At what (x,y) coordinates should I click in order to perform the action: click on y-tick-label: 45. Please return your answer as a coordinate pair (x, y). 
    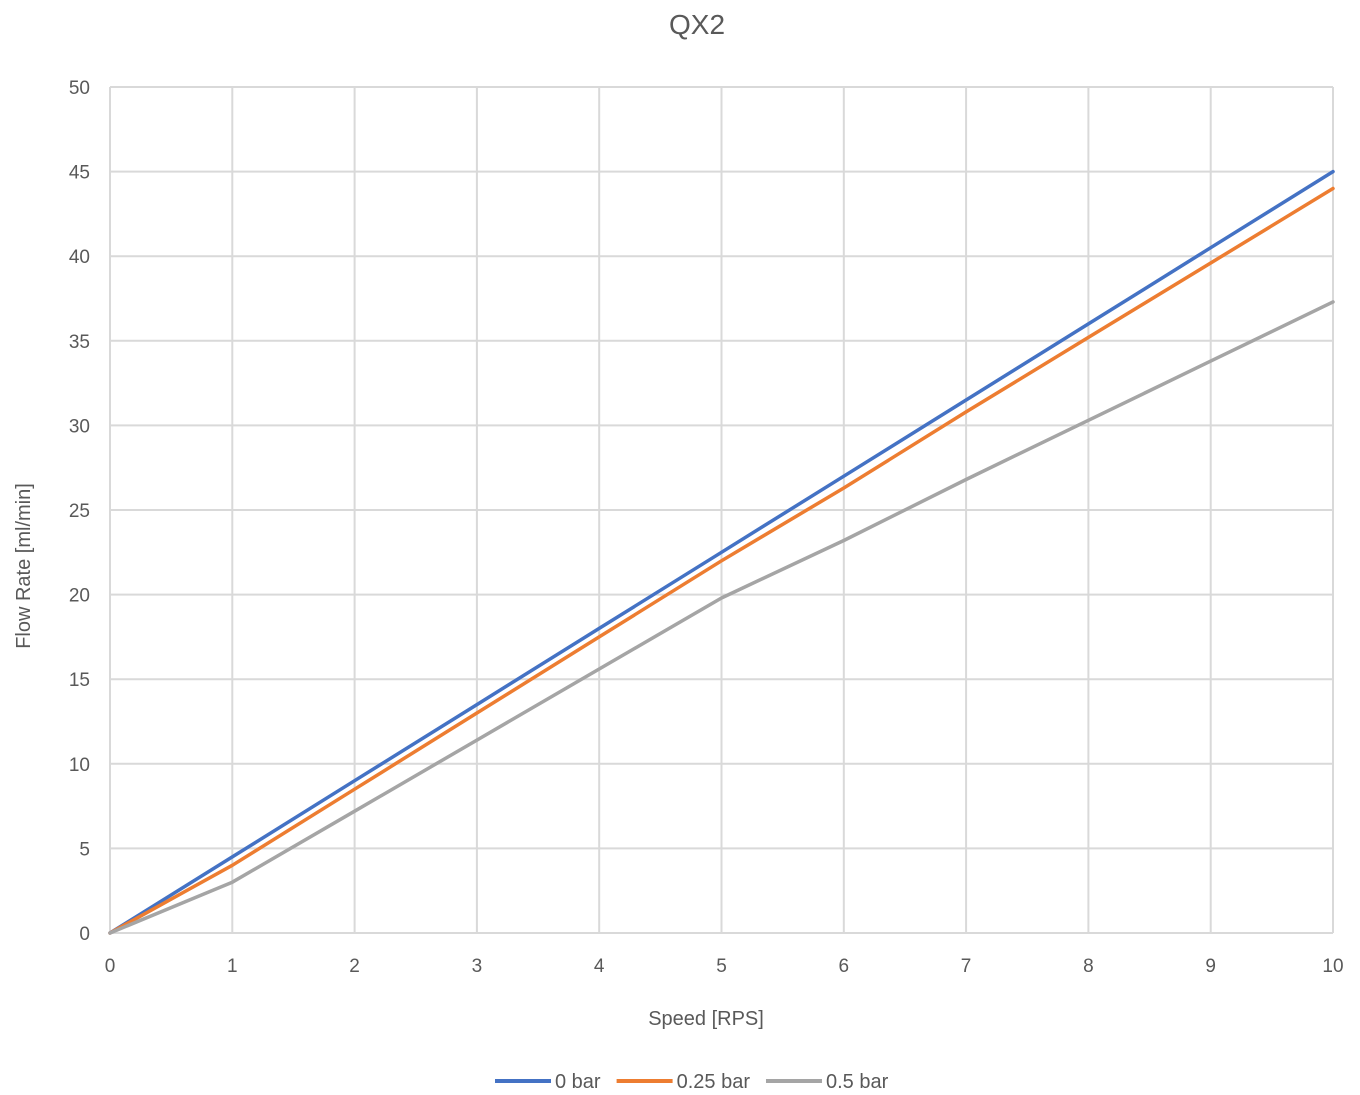
    Looking at the image, I should click on (79, 173).